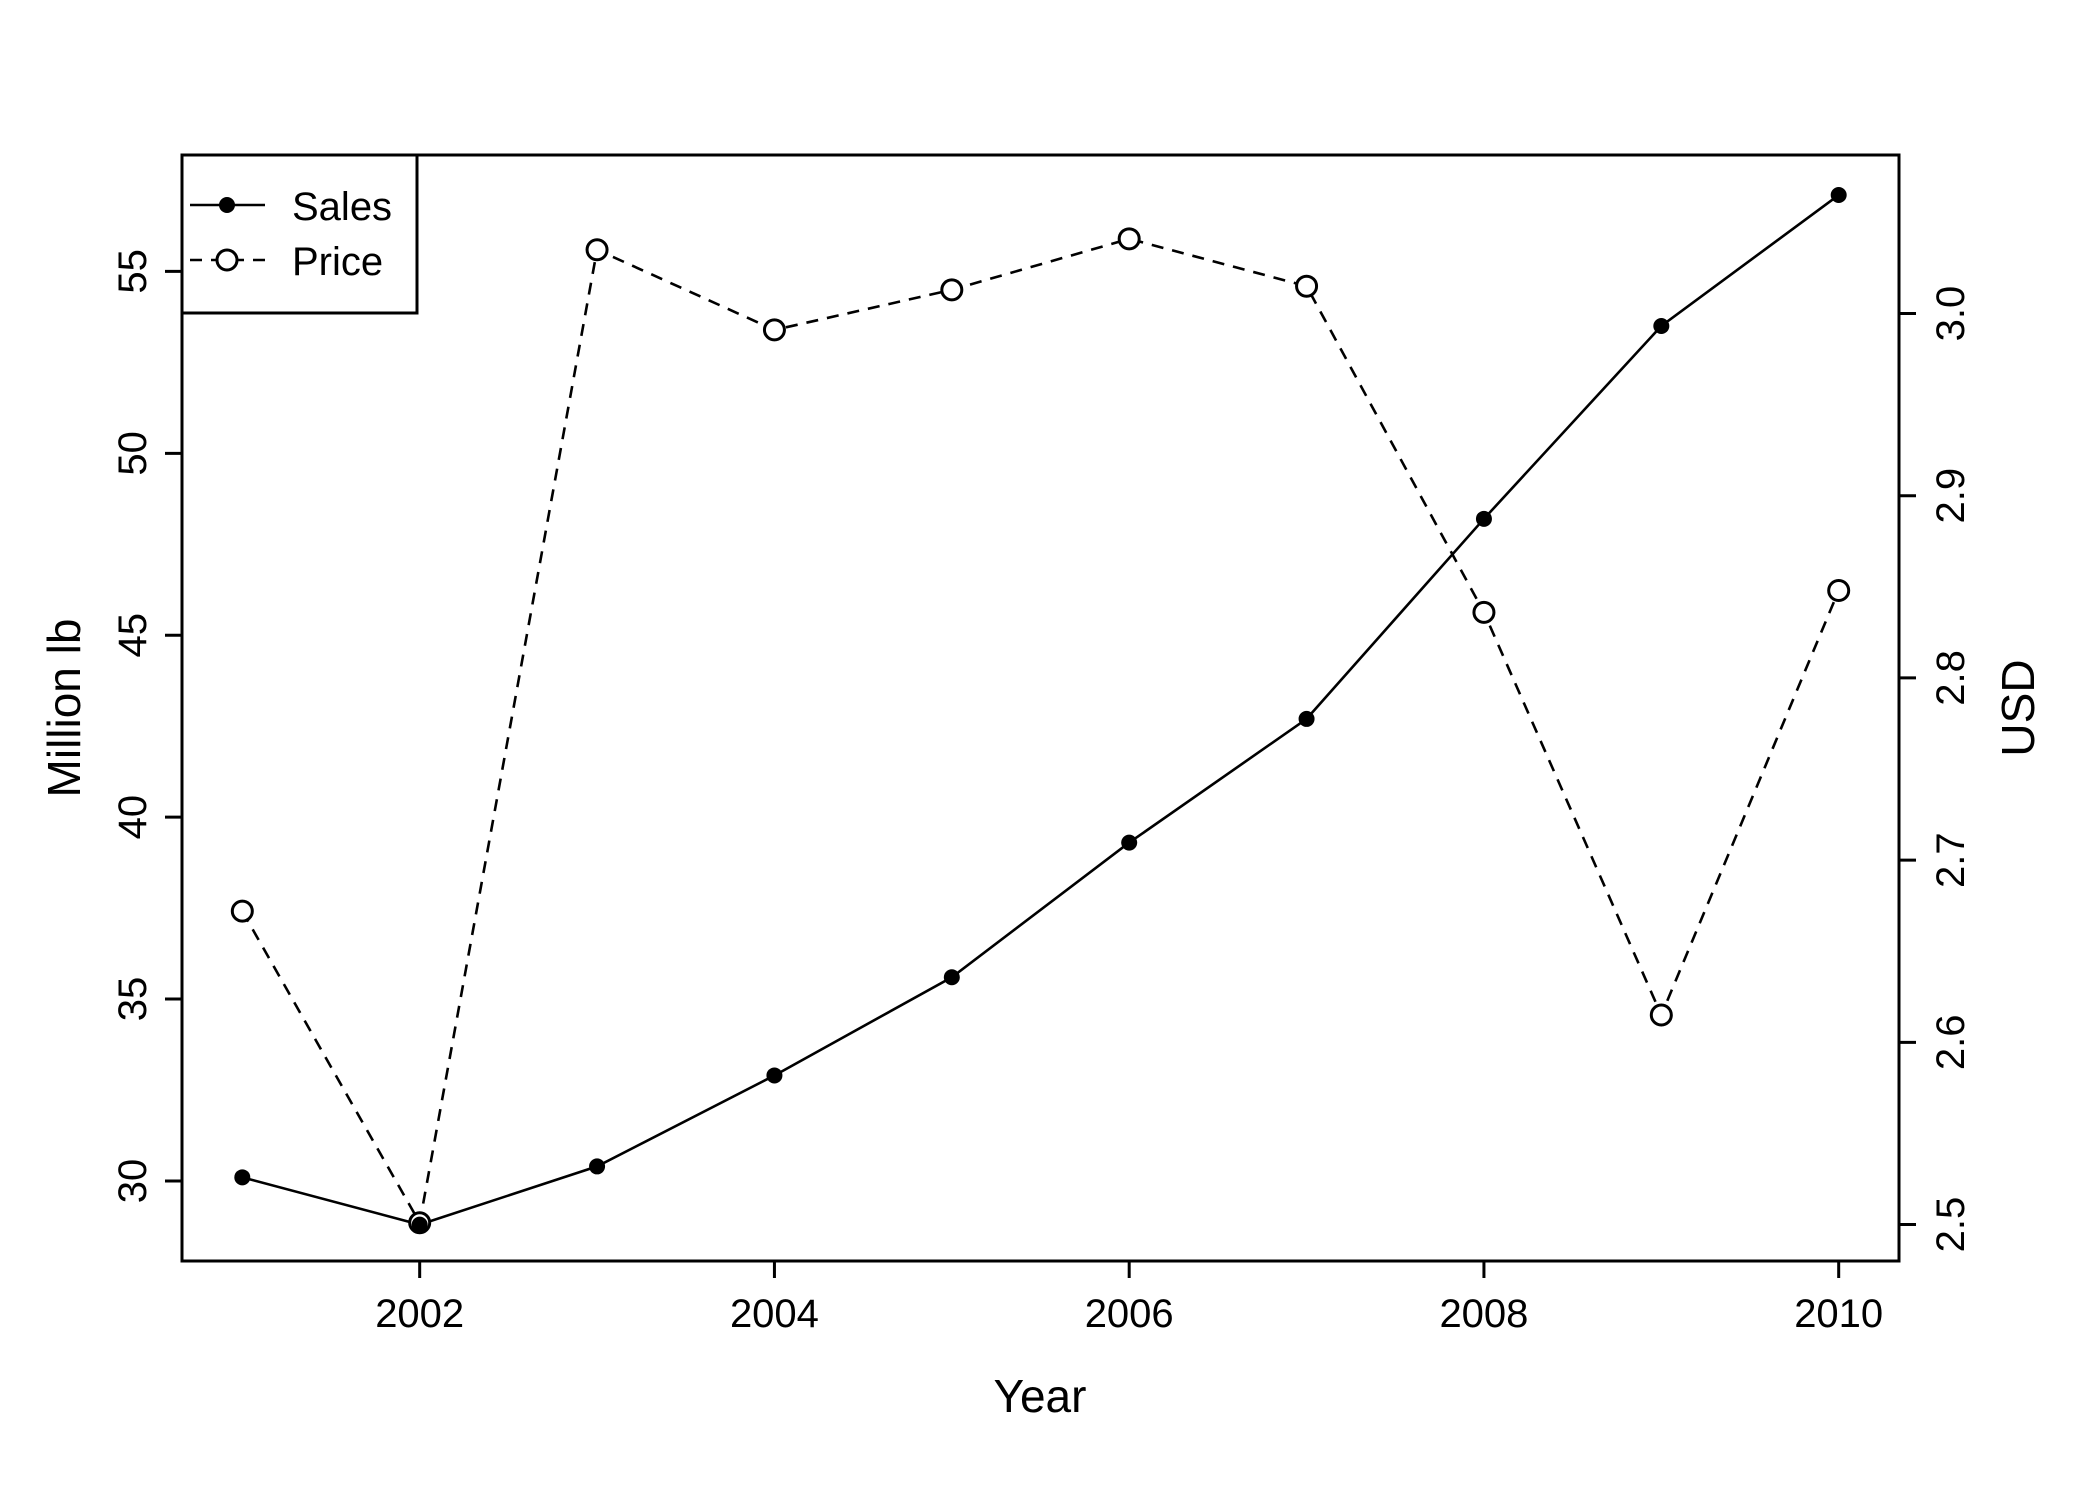 The height and width of the screenshot is (1500, 2100). I want to click on y-tick-label: 40, so click(133, 817).